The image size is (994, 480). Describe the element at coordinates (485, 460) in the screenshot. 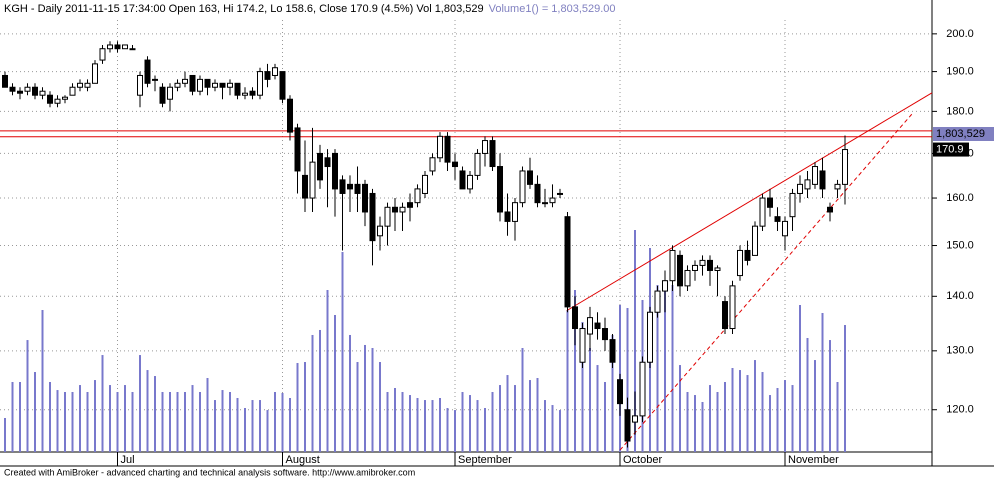

I see `x-tick-label: September` at that location.